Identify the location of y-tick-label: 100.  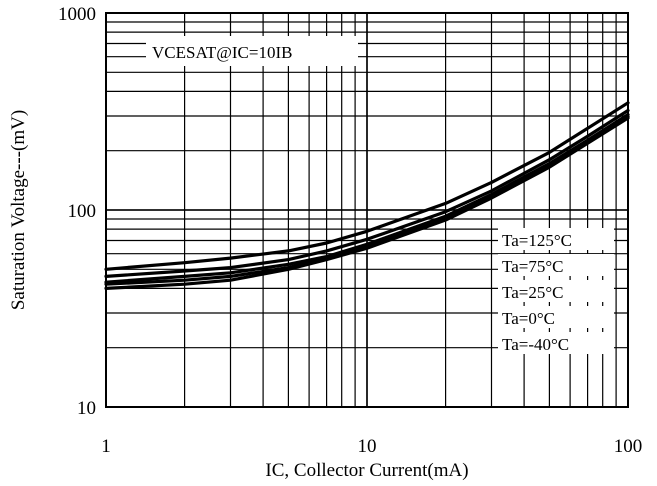
(82, 211).